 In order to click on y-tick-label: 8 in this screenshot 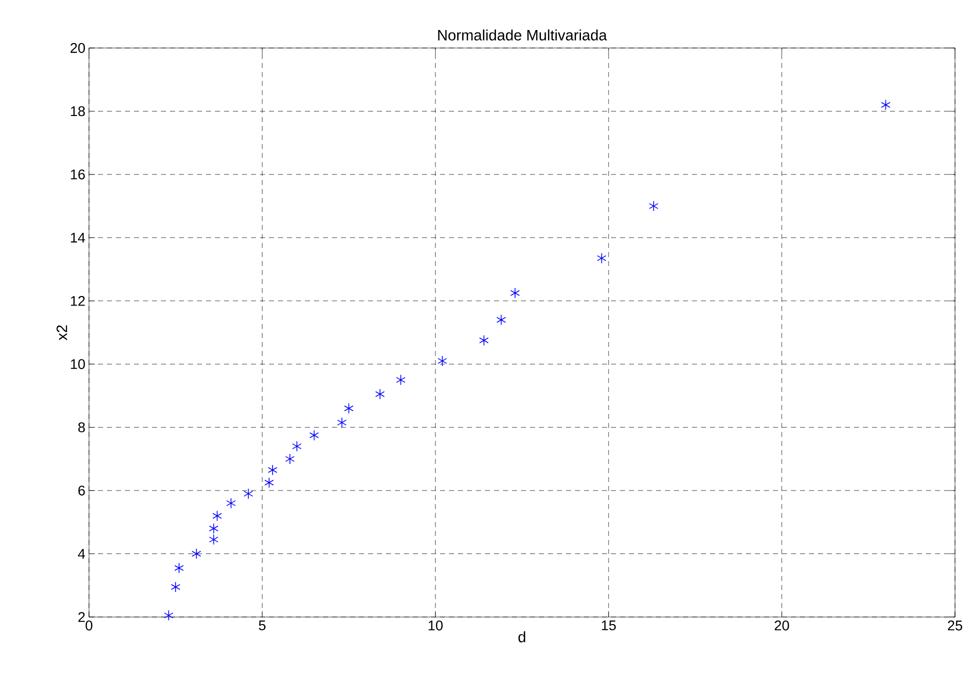, I will do `click(81, 427)`.